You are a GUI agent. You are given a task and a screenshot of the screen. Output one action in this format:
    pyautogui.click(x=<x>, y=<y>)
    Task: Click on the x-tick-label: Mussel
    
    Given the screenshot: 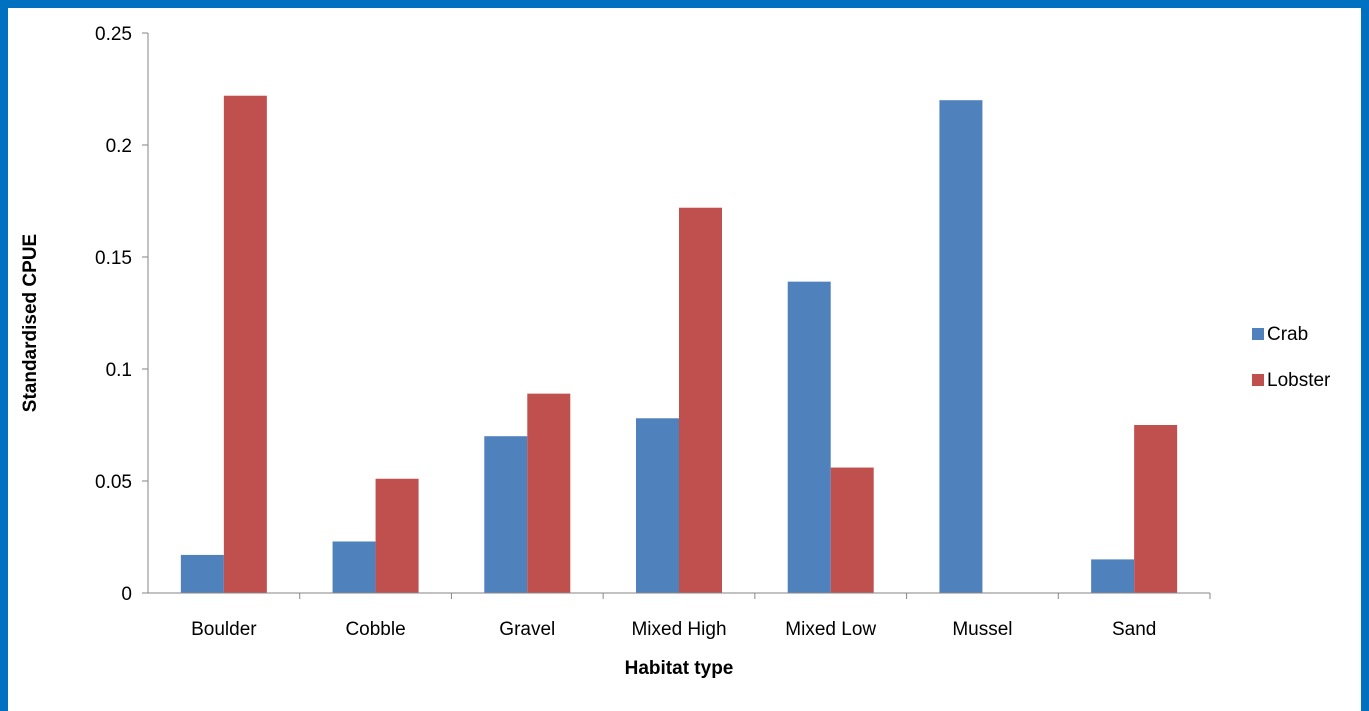 What is the action you would take?
    pyautogui.click(x=982, y=629)
    